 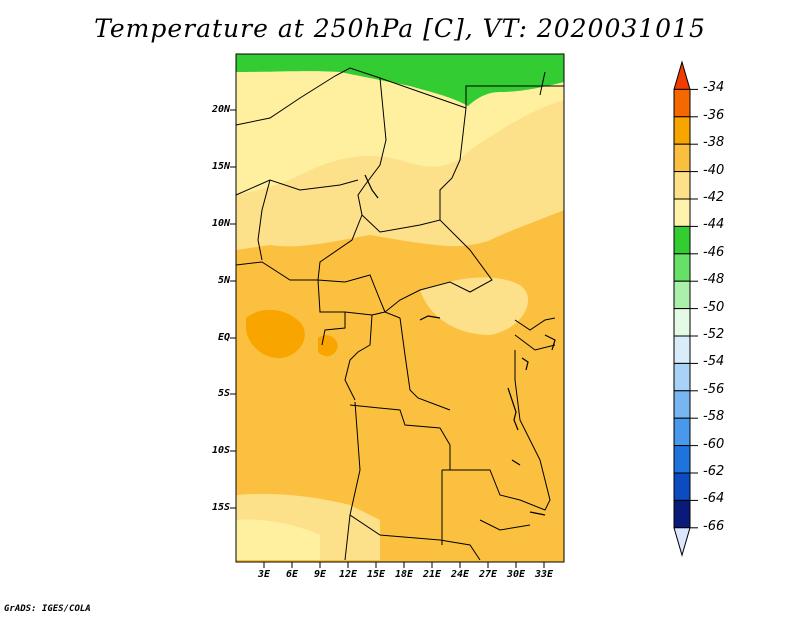 What do you see at coordinates (220, 166) in the screenshot?
I see `lat-label: 15N` at bounding box center [220, 166].